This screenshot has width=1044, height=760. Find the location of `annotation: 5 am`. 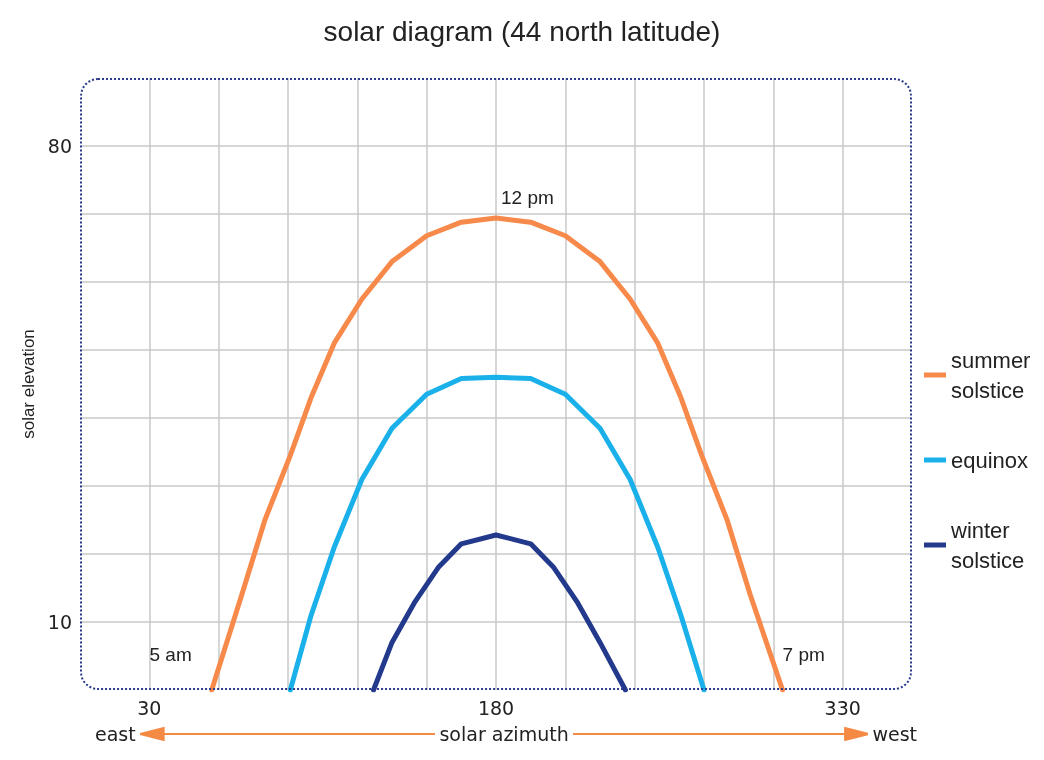

annotation: 5 am is located at coordinates (170, 654).